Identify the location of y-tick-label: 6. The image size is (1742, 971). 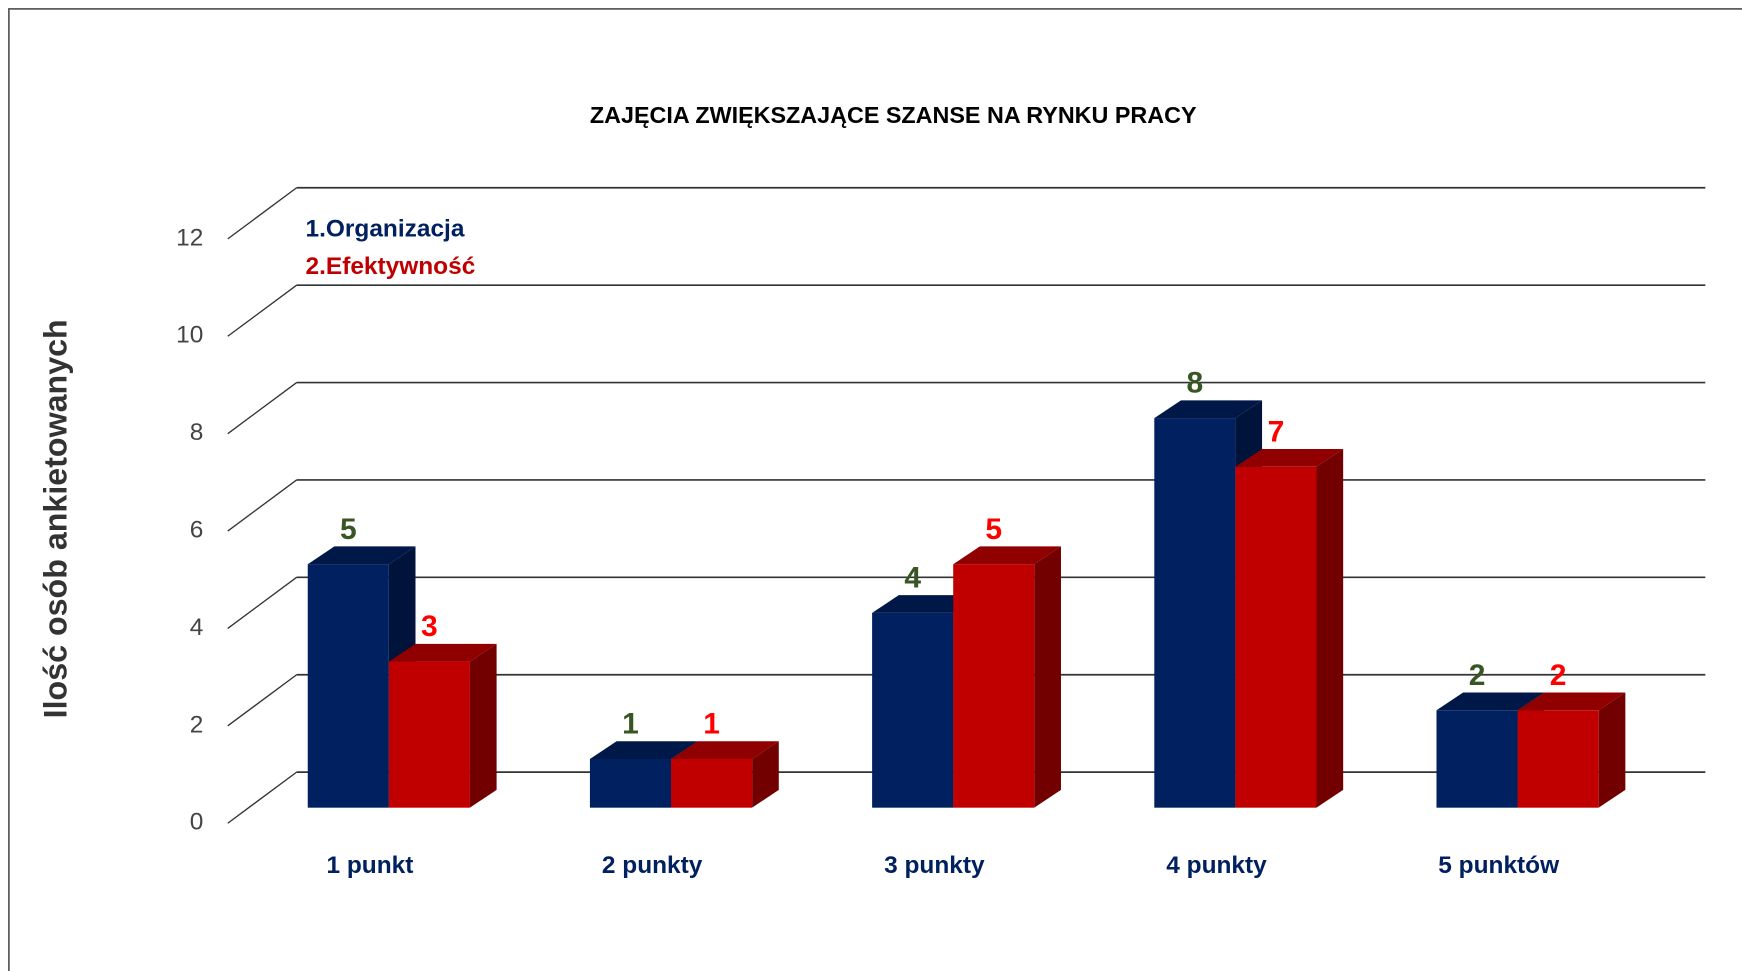
(197, 530).